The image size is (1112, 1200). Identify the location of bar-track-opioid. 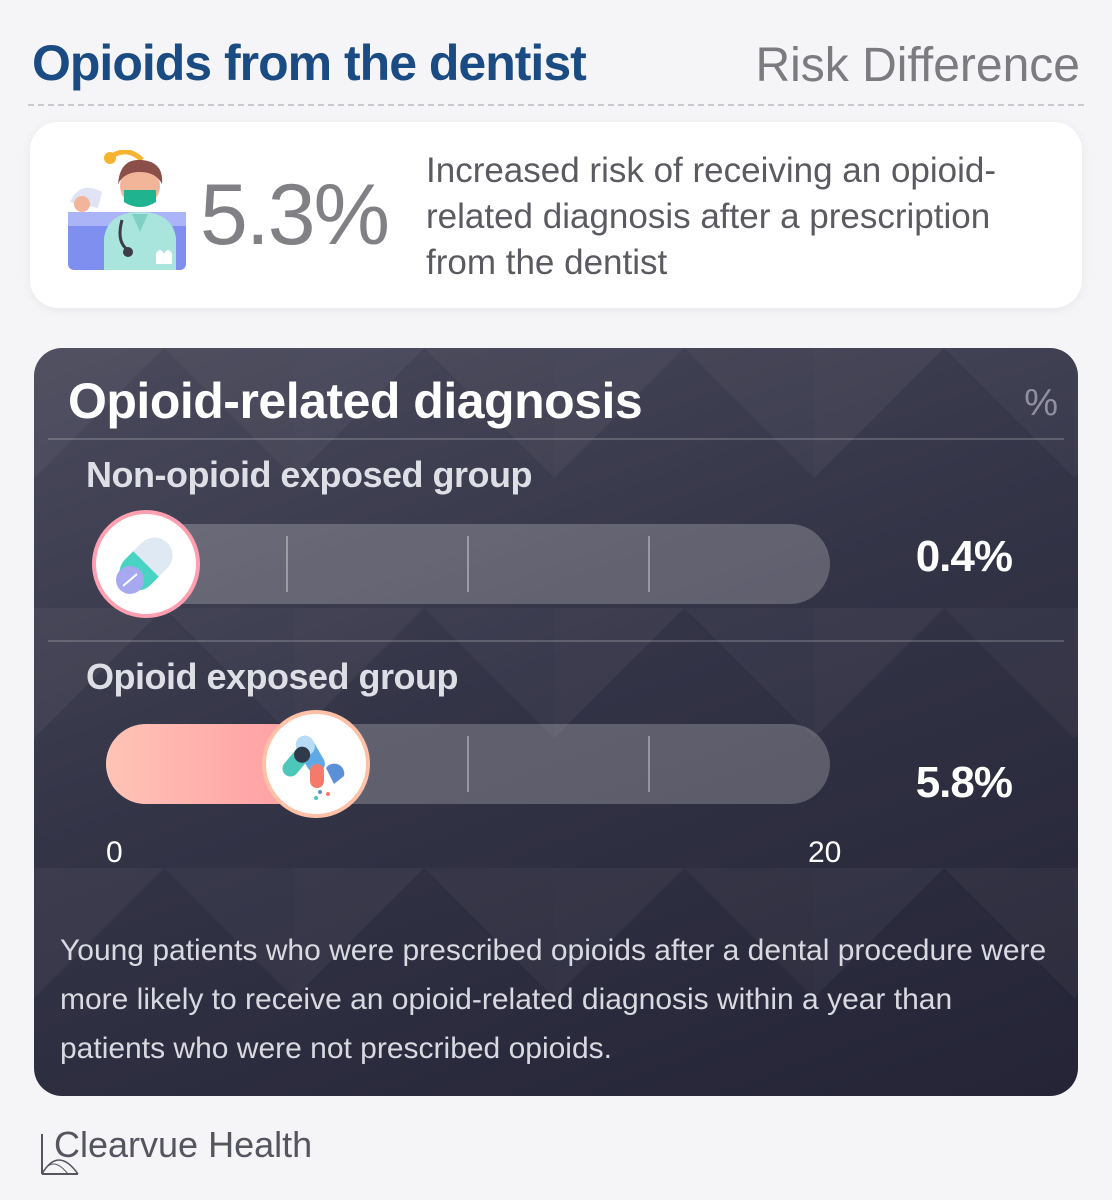
(468, 764).